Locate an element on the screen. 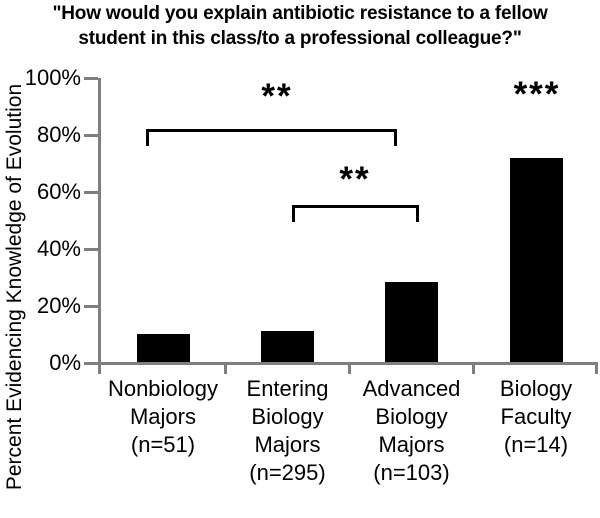  significance-stars-biology-faculty: *** is located at coordinates (537, 94).